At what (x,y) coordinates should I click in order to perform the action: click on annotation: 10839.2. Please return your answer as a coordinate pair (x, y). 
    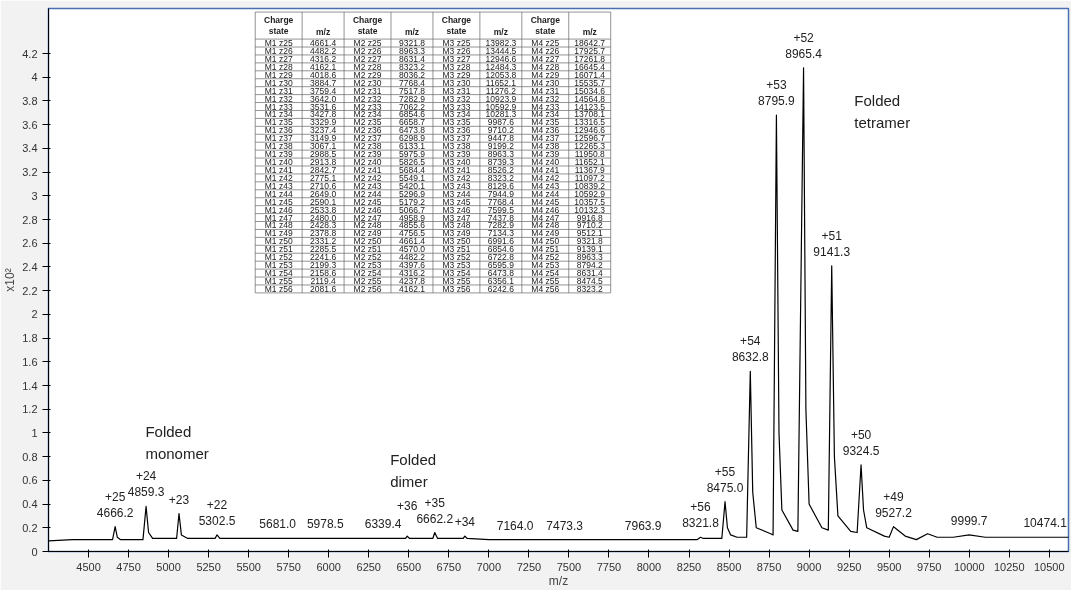
    Looking at the image, I should click on (590, 185).